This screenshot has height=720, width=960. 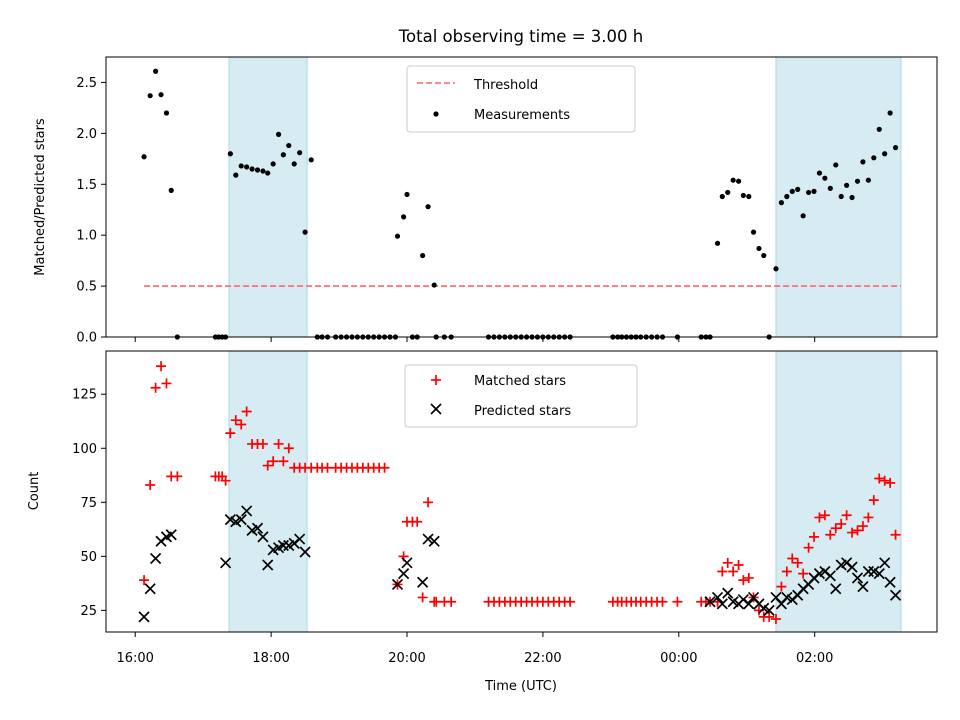 What do you see at coordinates (542, 658) in the screenshot?
I see `x-tick-label: 22:00` at bounding box center [542, 658].